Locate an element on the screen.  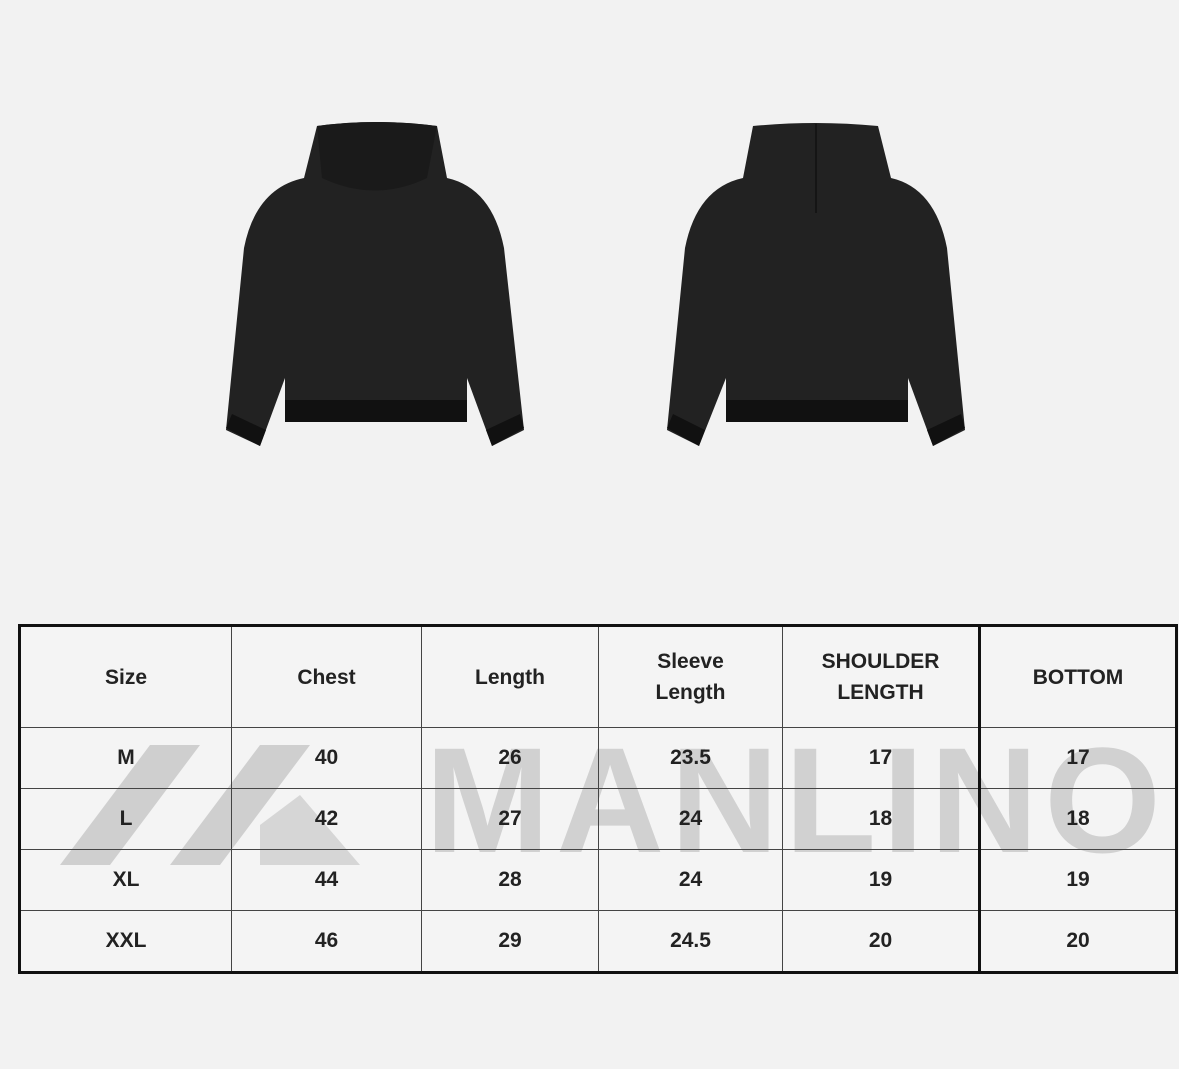
cell-chest: 42 is located at coordinates (326, 819).